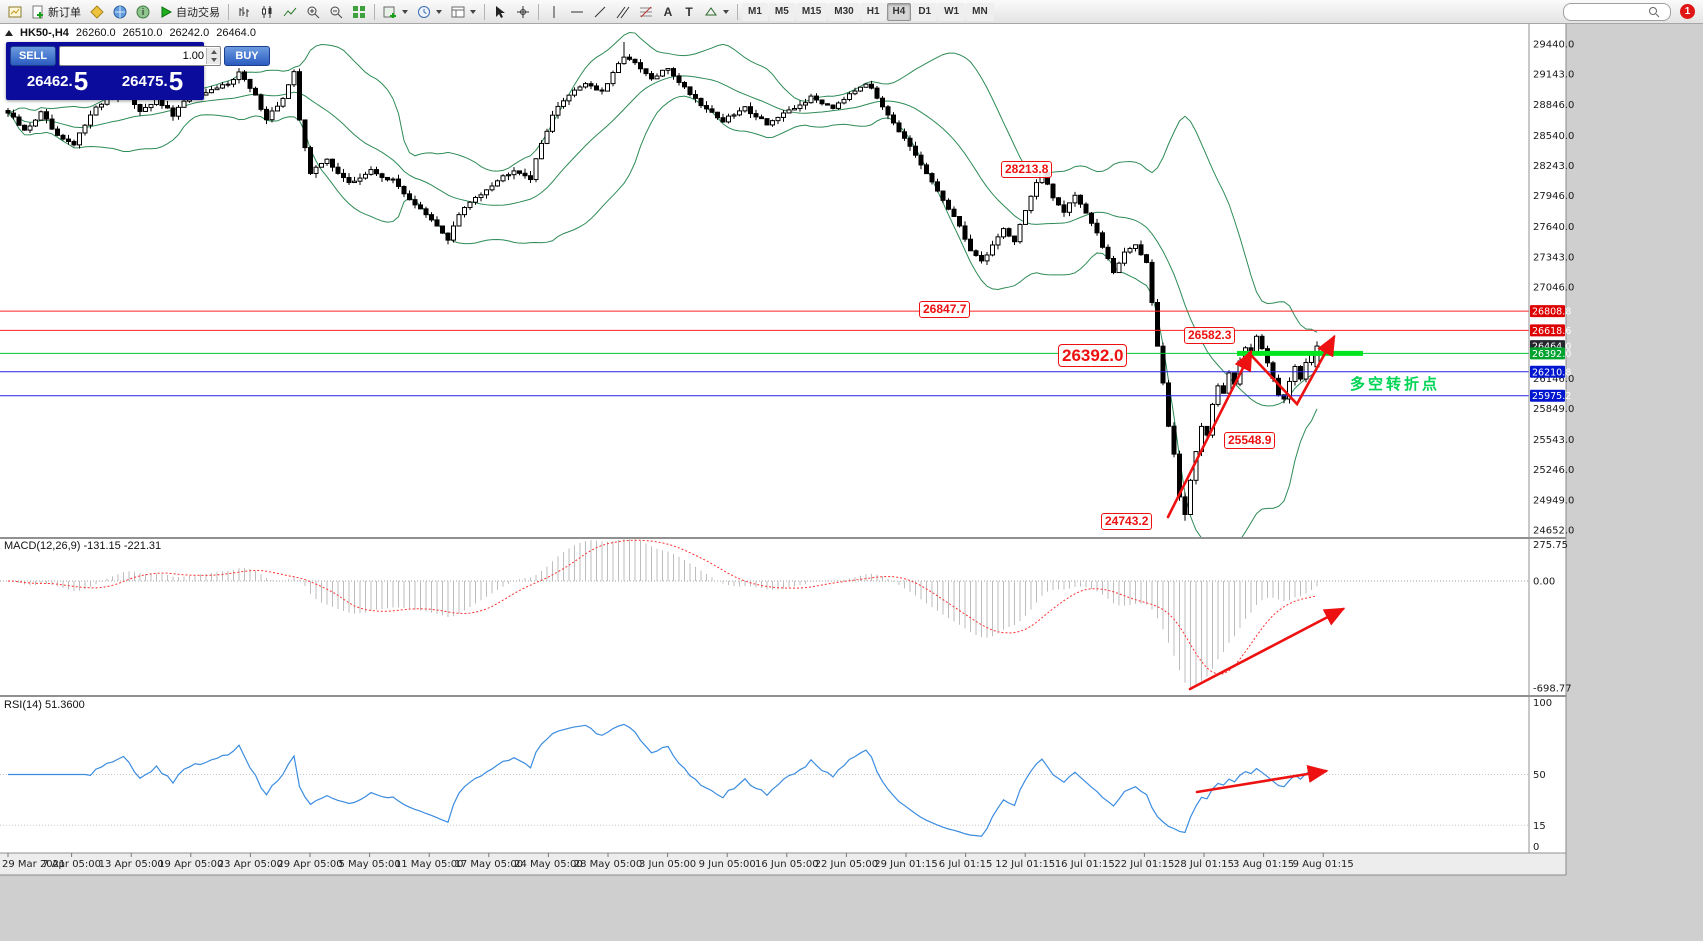  What do you see at coordinates (1256, 564) in the screenshot?
I see `trend-arrows` at bounding box center [1256, 564].